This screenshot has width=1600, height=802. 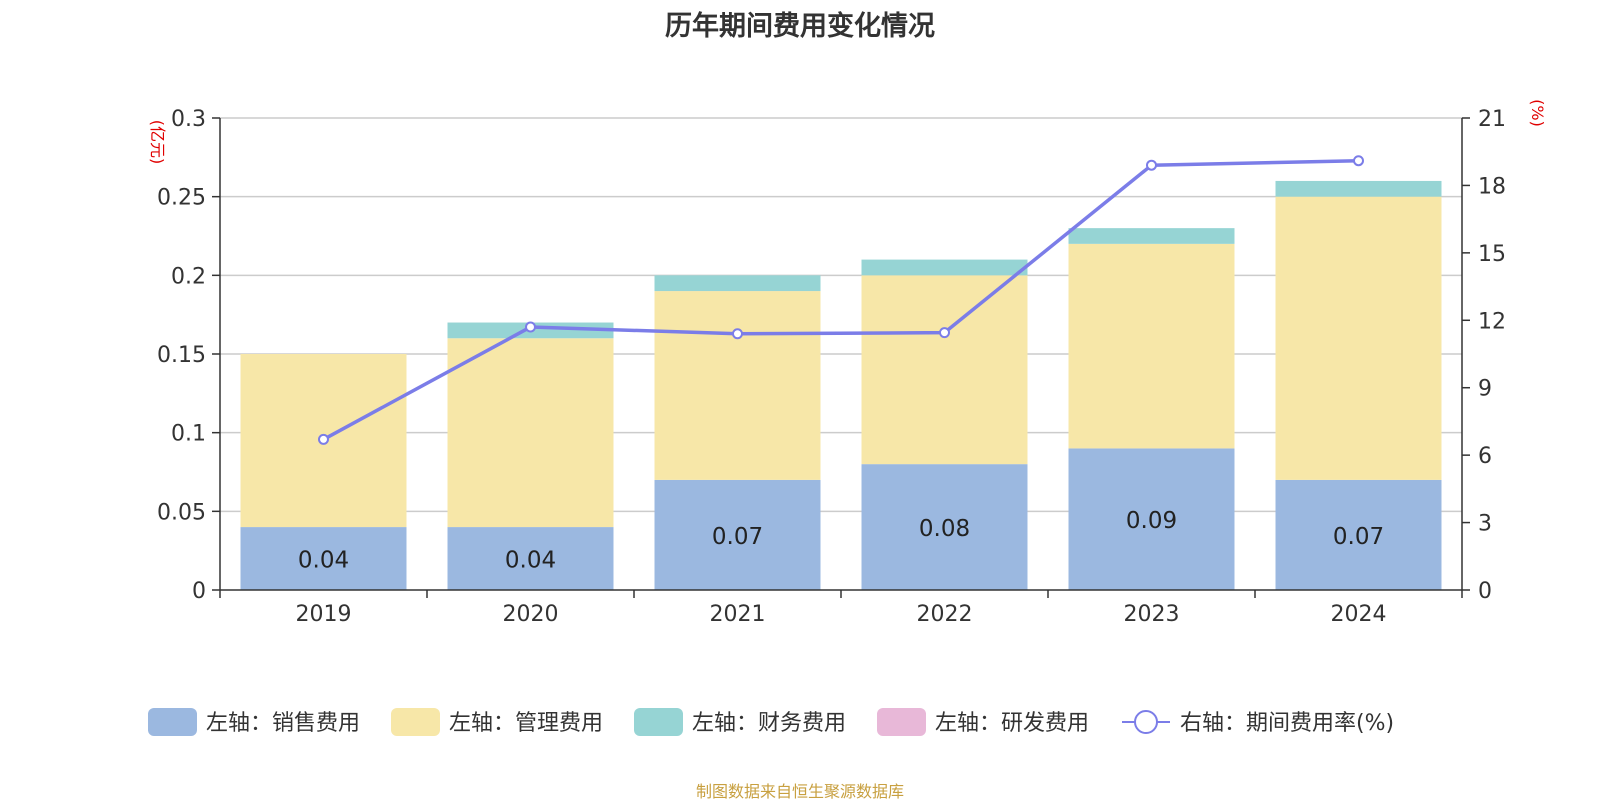 What do you see at coordinates (324, 614) in the screenshot?
I see `x-axis-tick-label: 2019` at bounding box center [324, 614].